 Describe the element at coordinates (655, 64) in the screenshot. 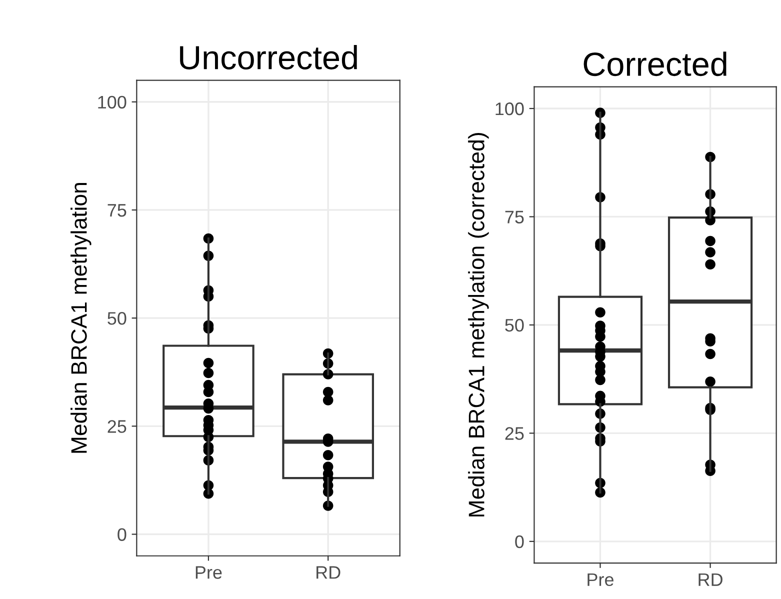

I see `chart-title: Corrected` at that location.